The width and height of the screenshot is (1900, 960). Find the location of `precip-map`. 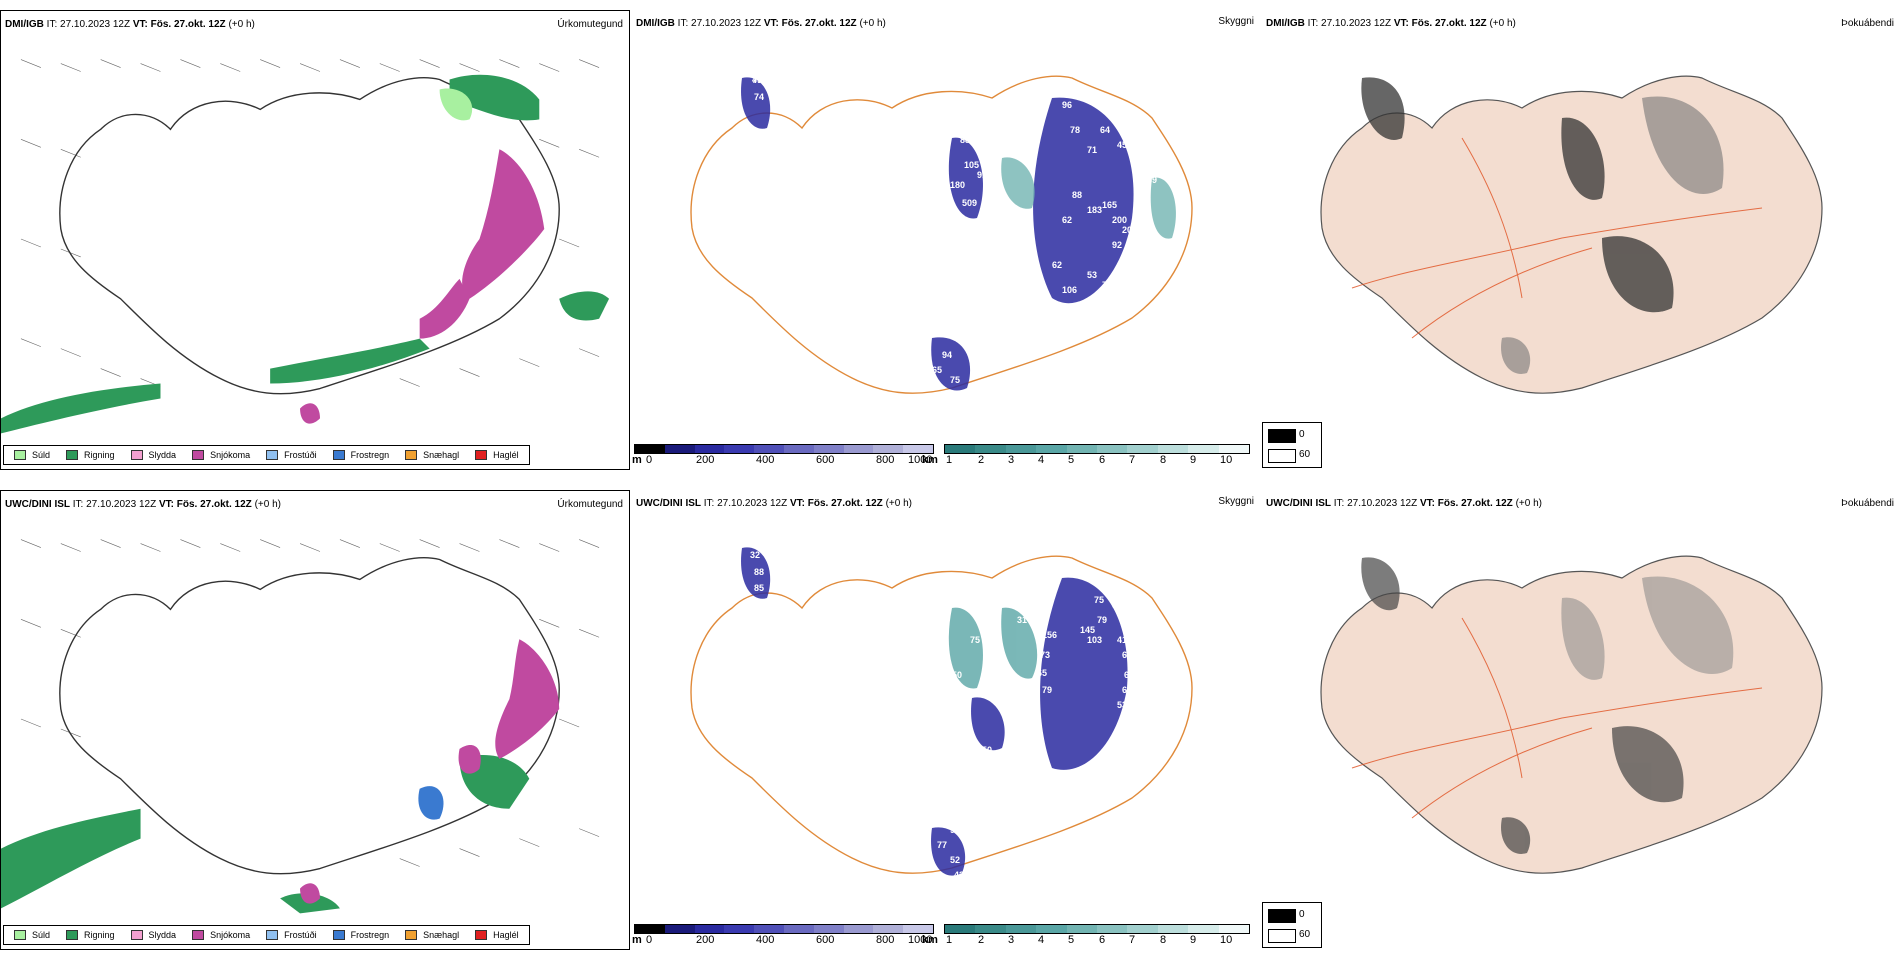

precip-map is located at coordinates (300, 726).